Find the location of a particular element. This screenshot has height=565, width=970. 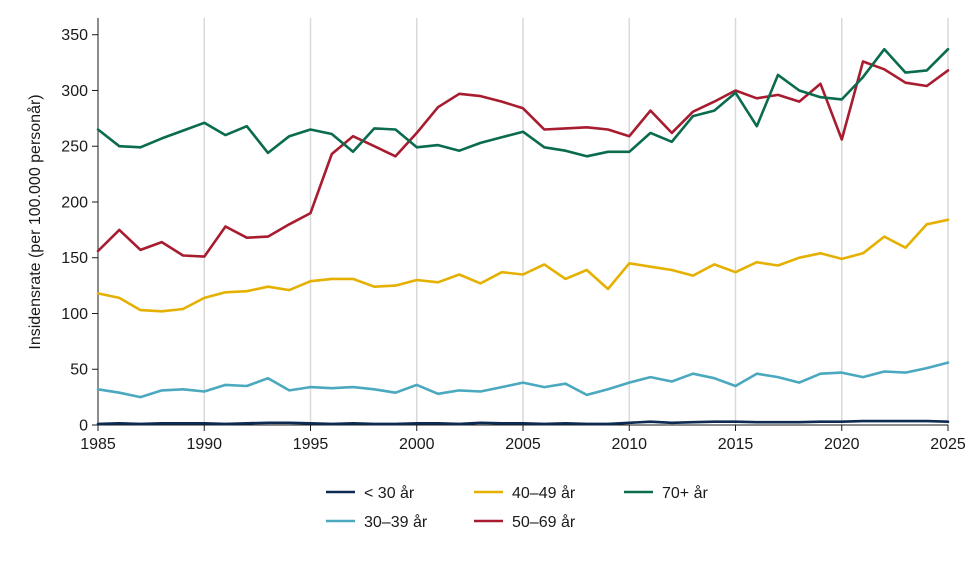

x-tick-label-2025: 2025 is located at coordinates (948, 444).